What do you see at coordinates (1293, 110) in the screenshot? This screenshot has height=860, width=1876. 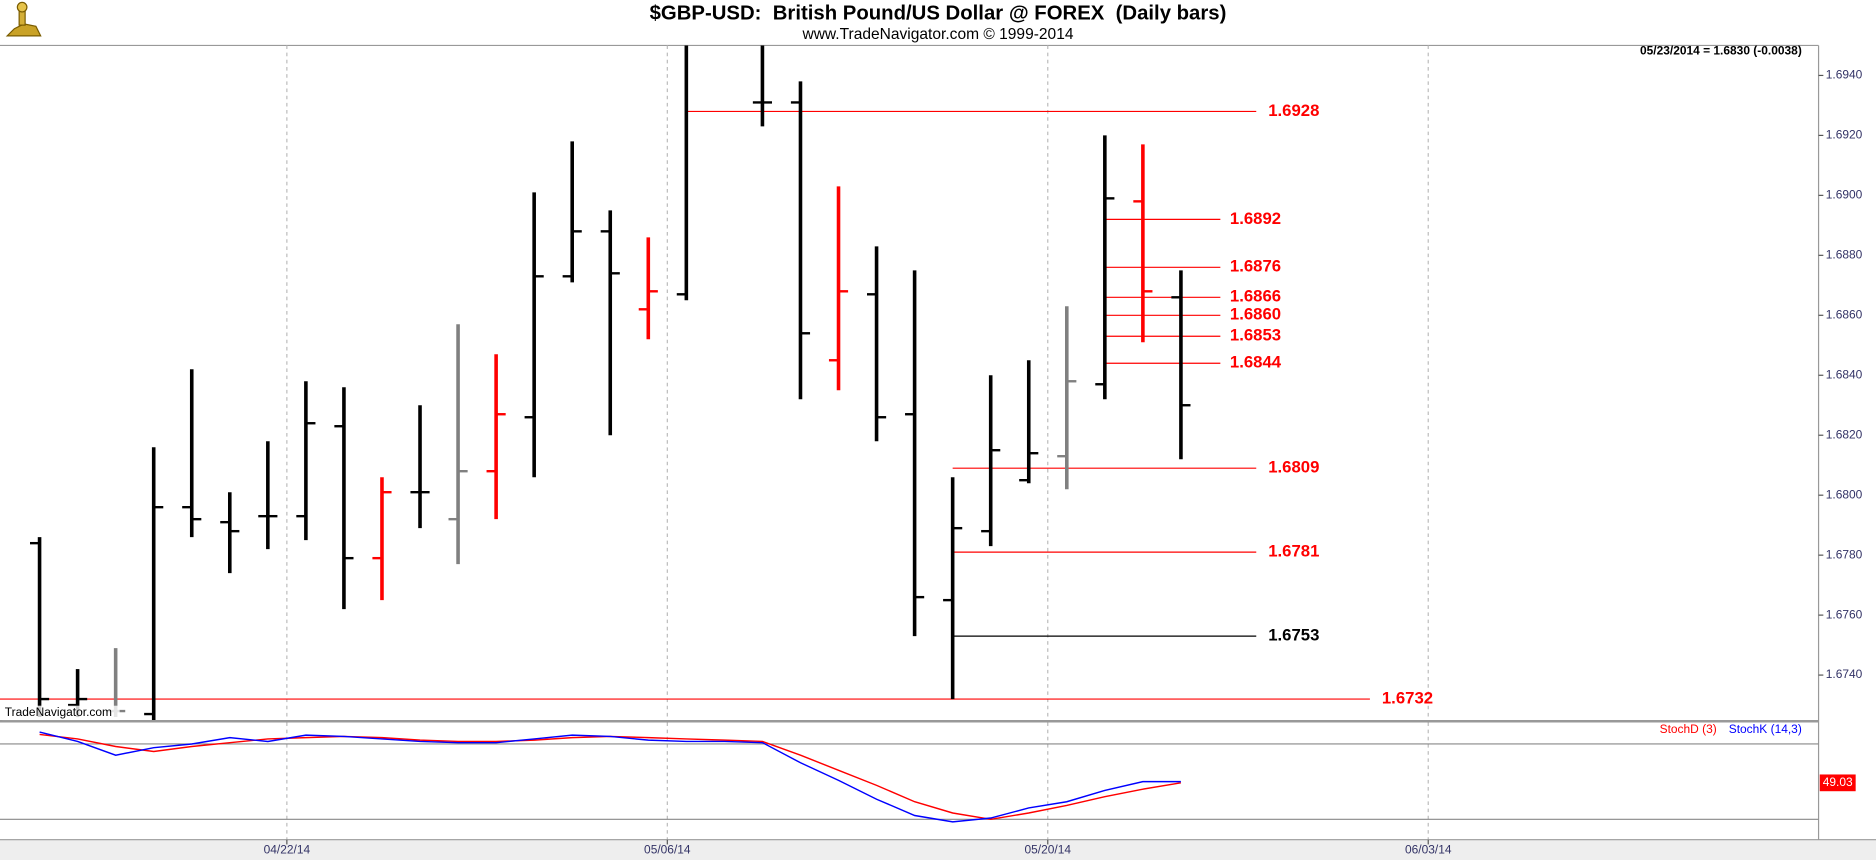 I see `level-label: 1.6928` at bounding box center [1293, 110].